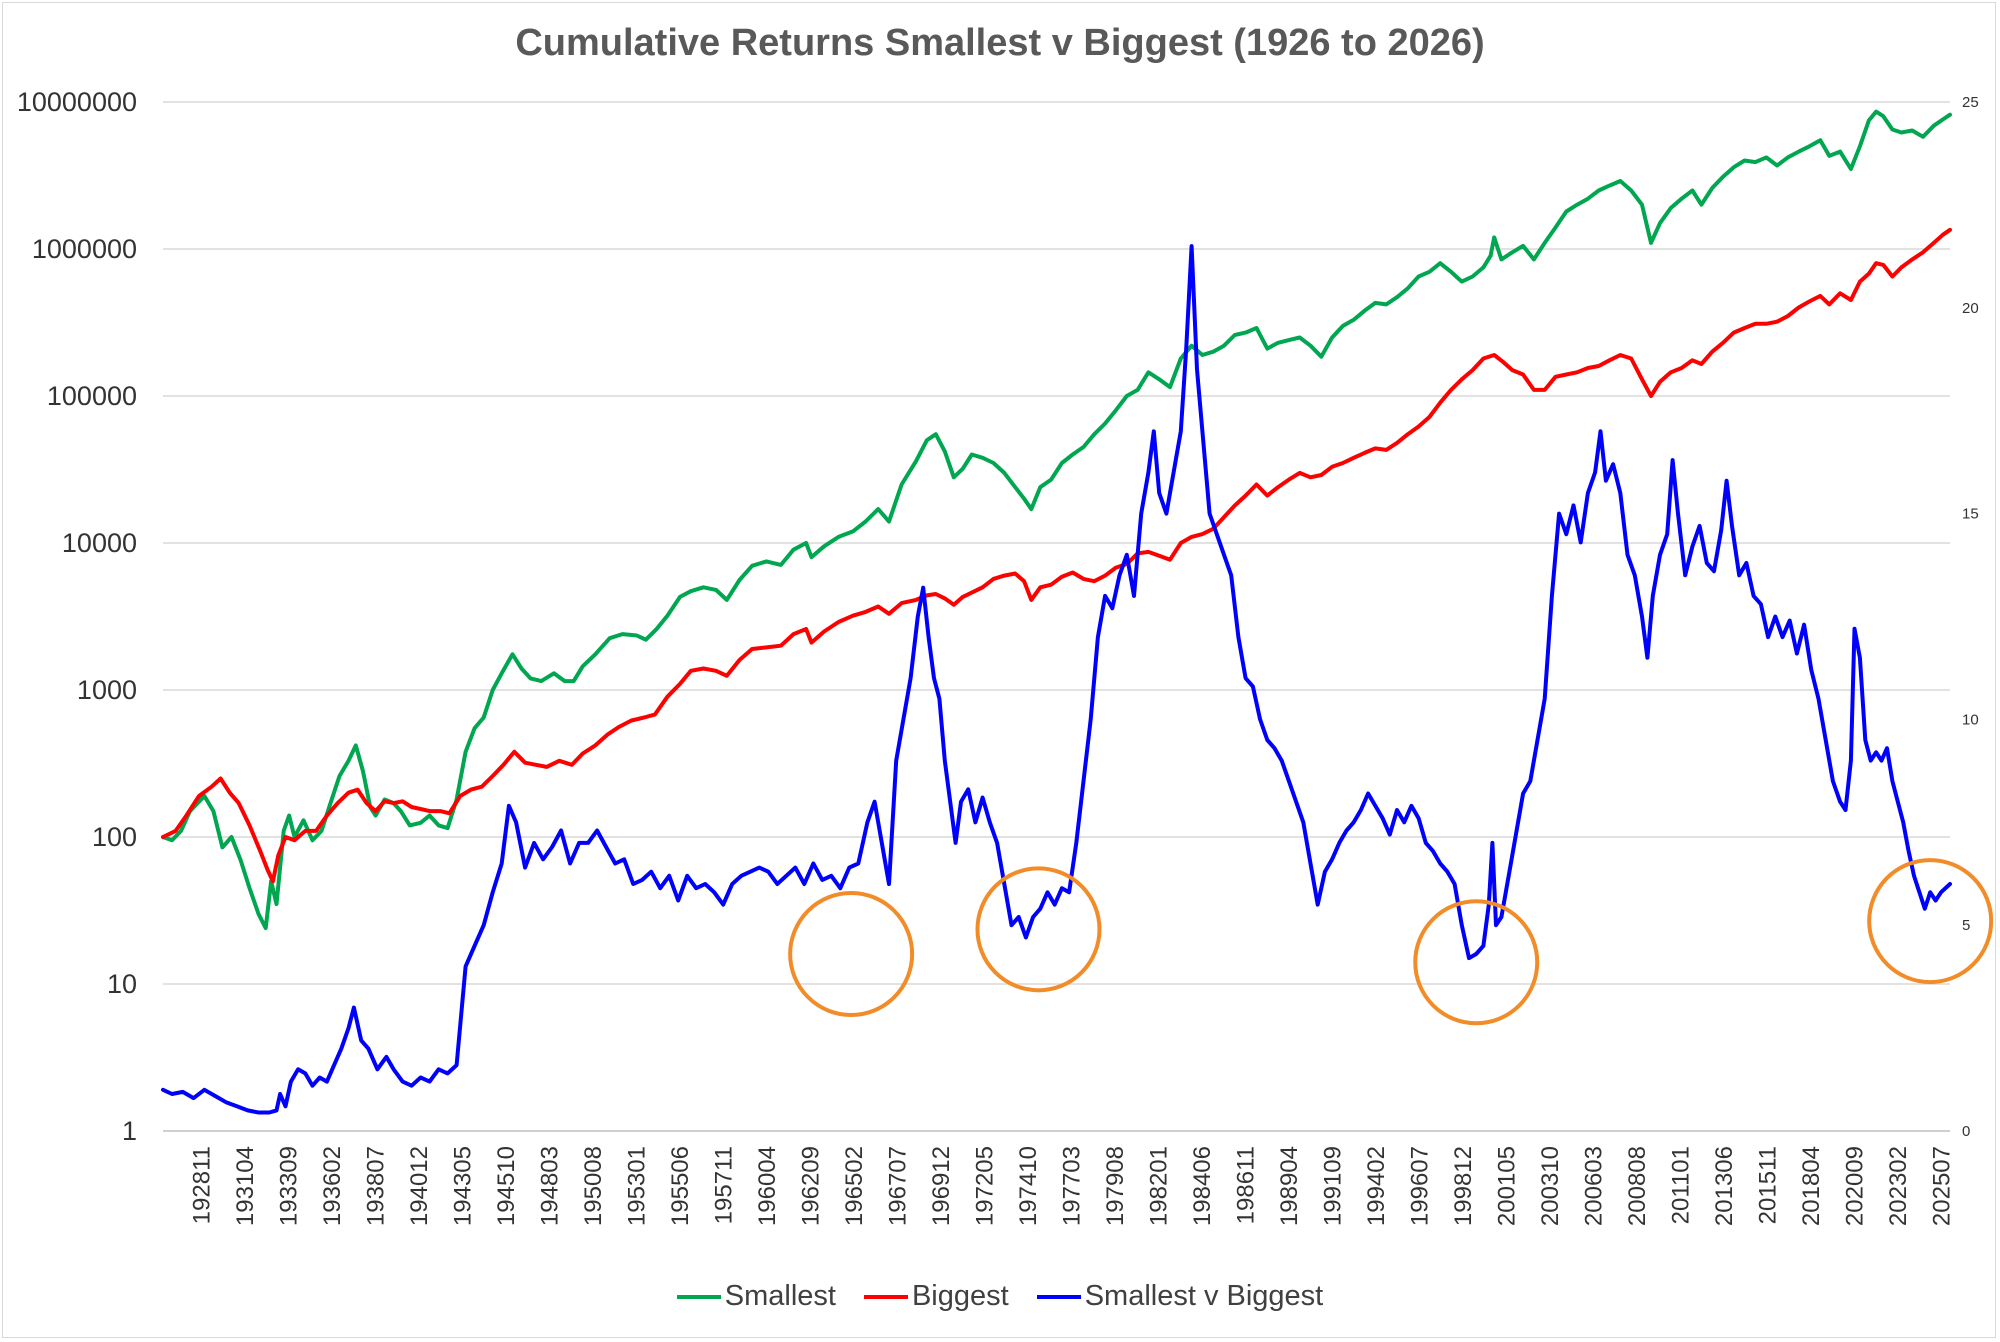 Image resolution: width=2000 pixels, height=1342 pixels. I want to click on y-left-tick-label: 100, so click(114, 837).